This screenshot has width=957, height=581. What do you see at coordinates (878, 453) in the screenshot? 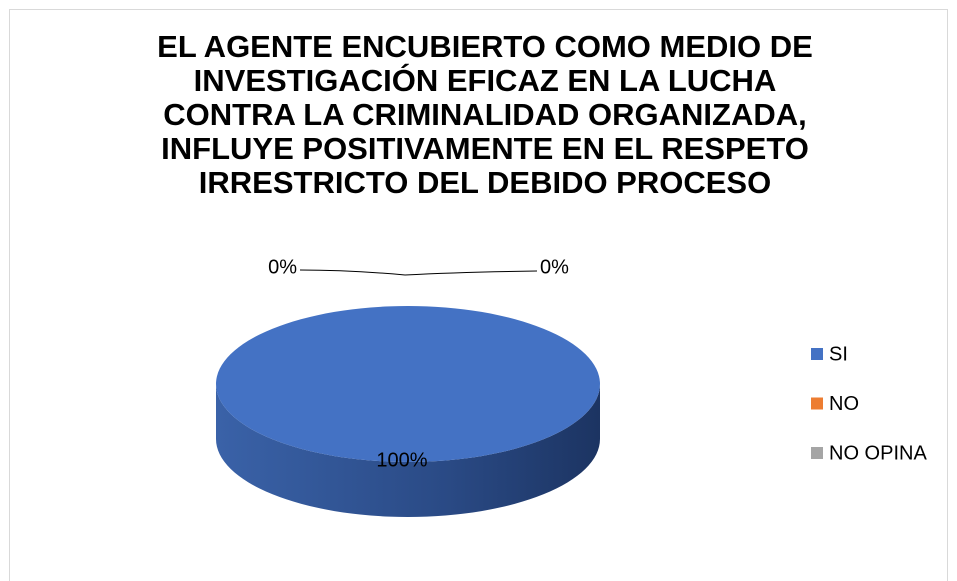
I see `legend-label: NO OPINA` at bounding box center [878, 453].